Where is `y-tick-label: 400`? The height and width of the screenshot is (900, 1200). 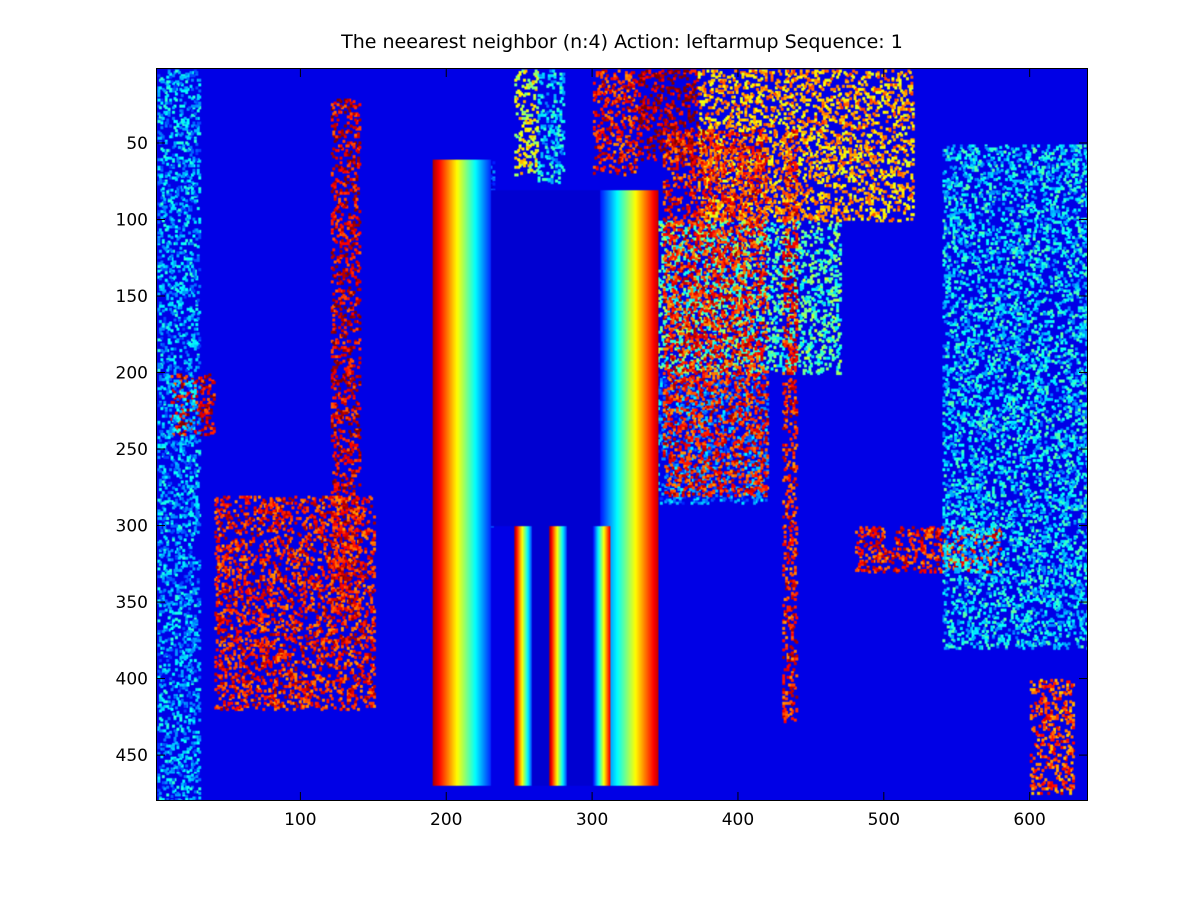
y-tick-label: 400 is located at coordinates (132, 680).